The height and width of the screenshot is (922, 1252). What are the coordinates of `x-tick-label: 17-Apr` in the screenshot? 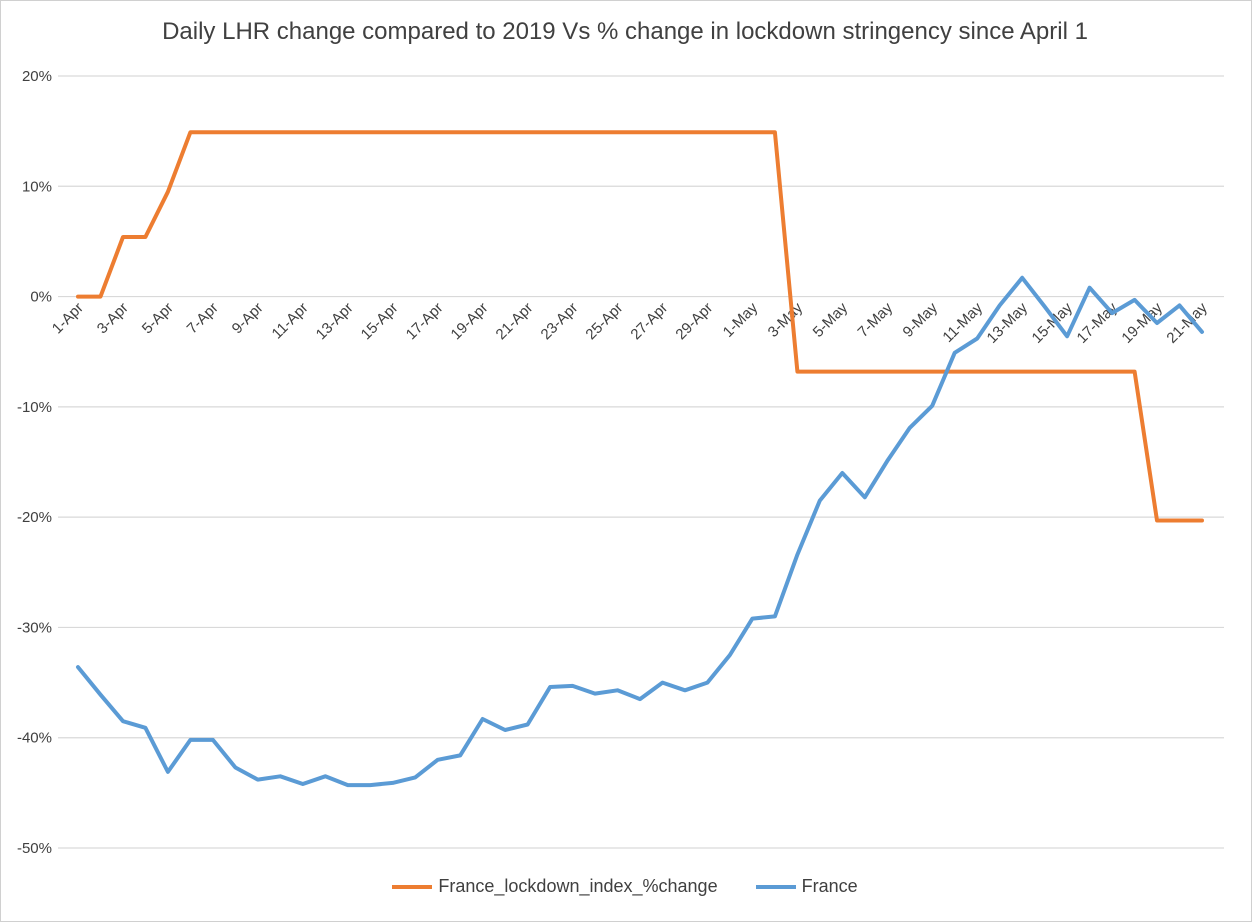 It's located at (425, 321).